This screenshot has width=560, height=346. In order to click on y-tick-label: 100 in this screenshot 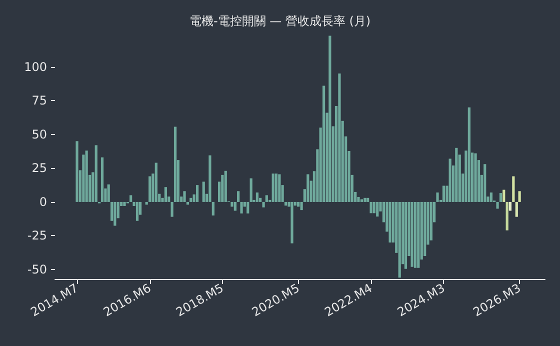, I will do `click(35, 67)`.